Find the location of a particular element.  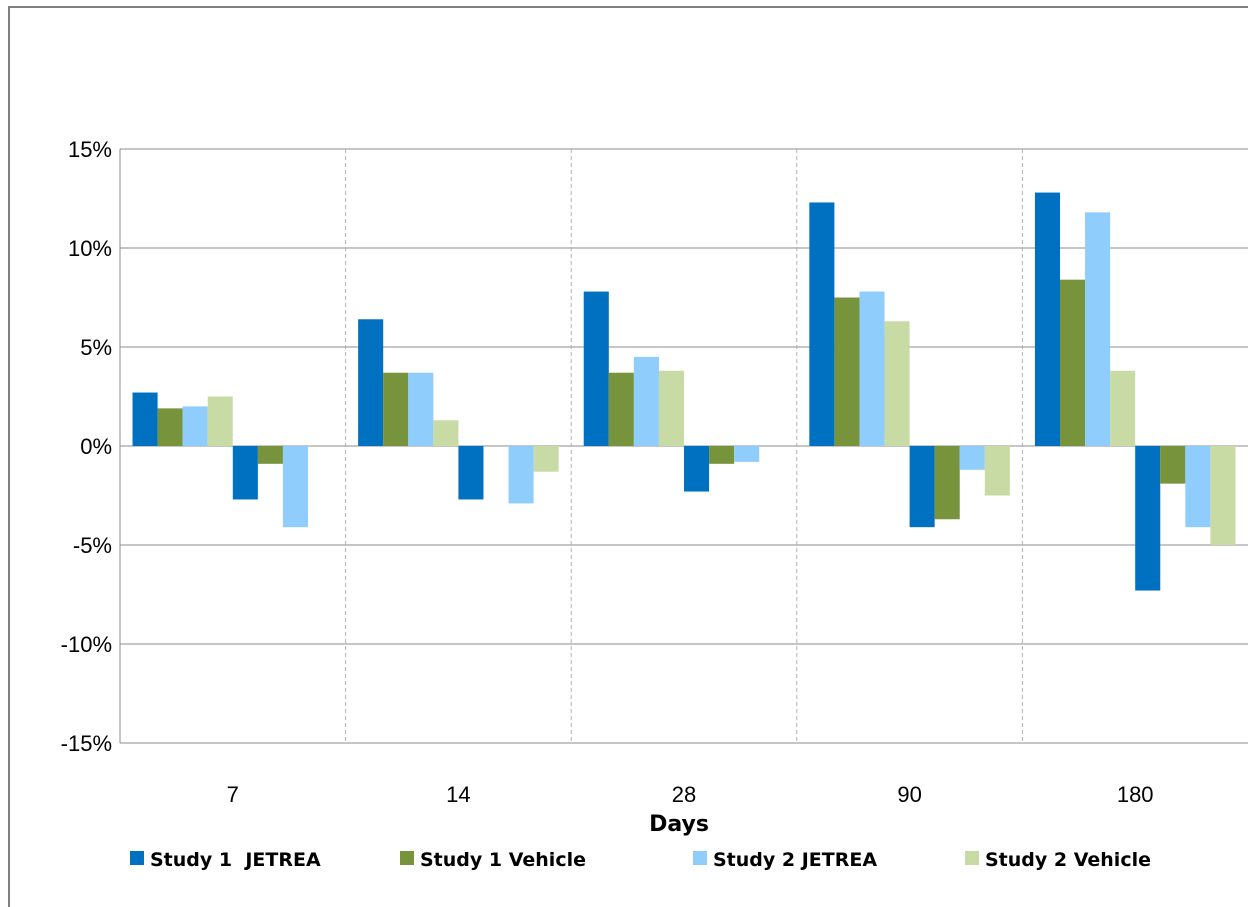

x-axis-title: Days is located at coordinates (679, 824).